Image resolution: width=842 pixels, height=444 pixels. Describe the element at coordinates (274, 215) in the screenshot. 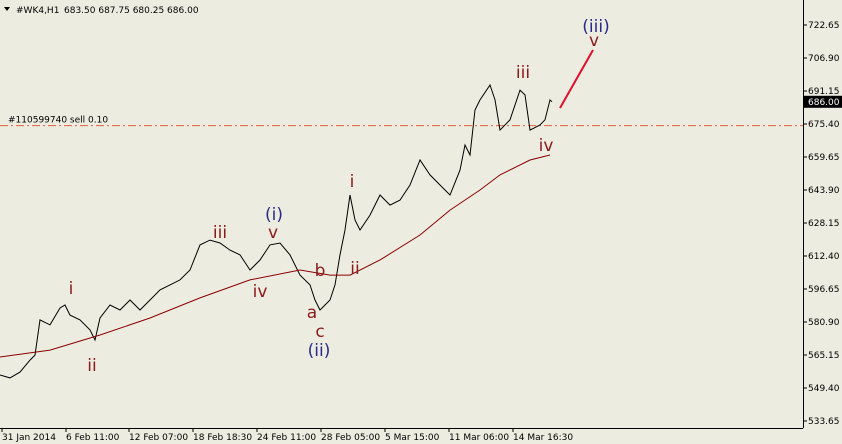

I see `wave-label: (i)` at that location.